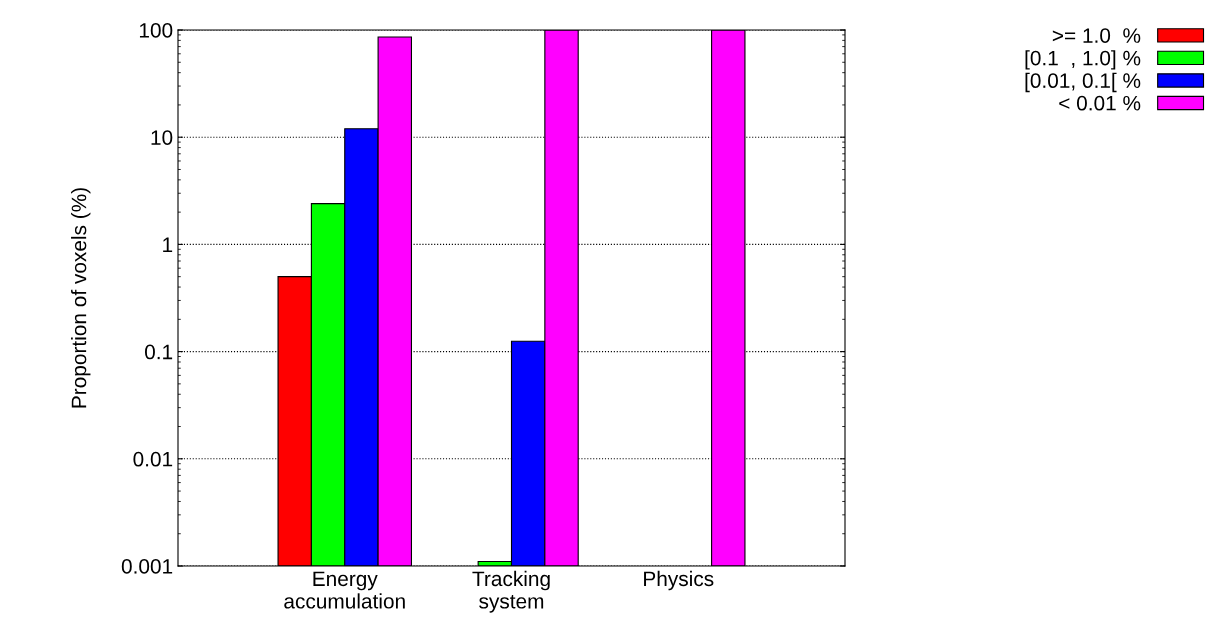 This screenshot has width=1214, height=639. I want to click on legend-label: [0.01, 0.1[ %, so click(1083, 82).